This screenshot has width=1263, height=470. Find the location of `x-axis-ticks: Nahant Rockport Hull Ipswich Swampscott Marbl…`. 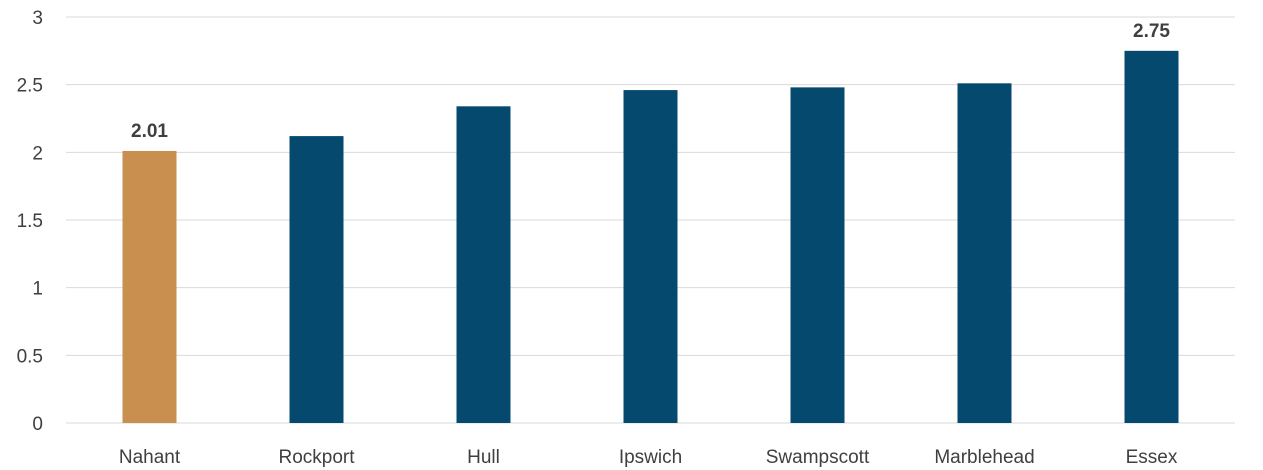

x-axis-ticks: Nahant Rockport Hull Ipswich Swampscott Marbl… is located at coordinates (648, 457).